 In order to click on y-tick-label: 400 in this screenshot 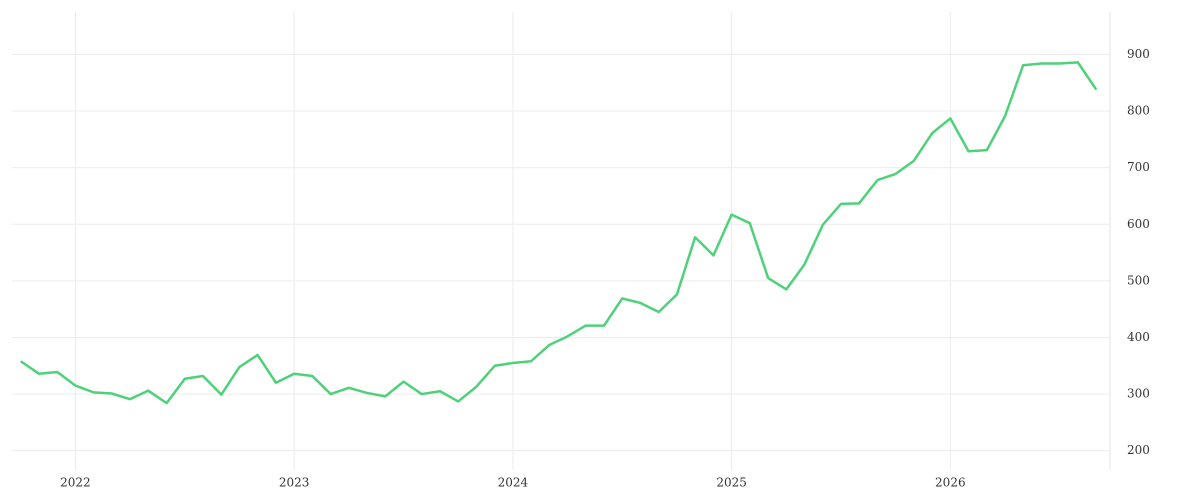, I will do `click(1138, 337)`.